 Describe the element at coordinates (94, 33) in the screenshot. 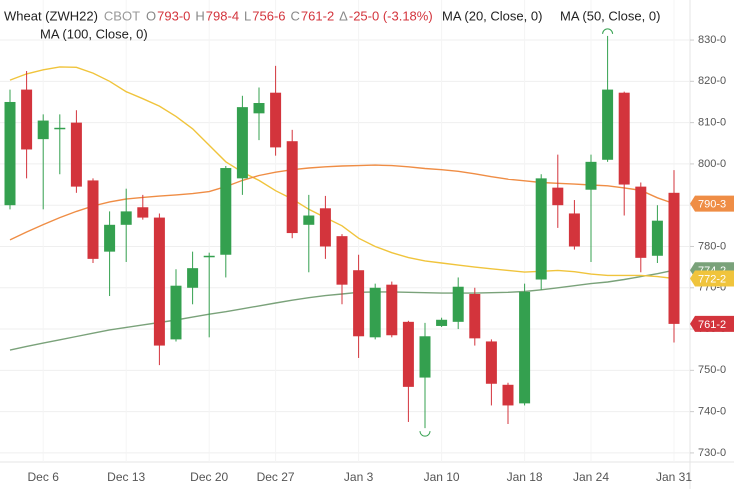

I see `legend-entry: MA (100, Close, 0)` at that location.